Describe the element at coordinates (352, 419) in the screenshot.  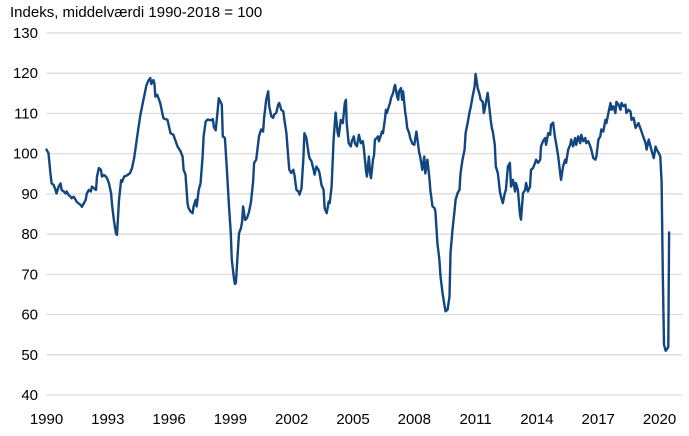
I see `x-axis-tick-label: 2005` at that location.